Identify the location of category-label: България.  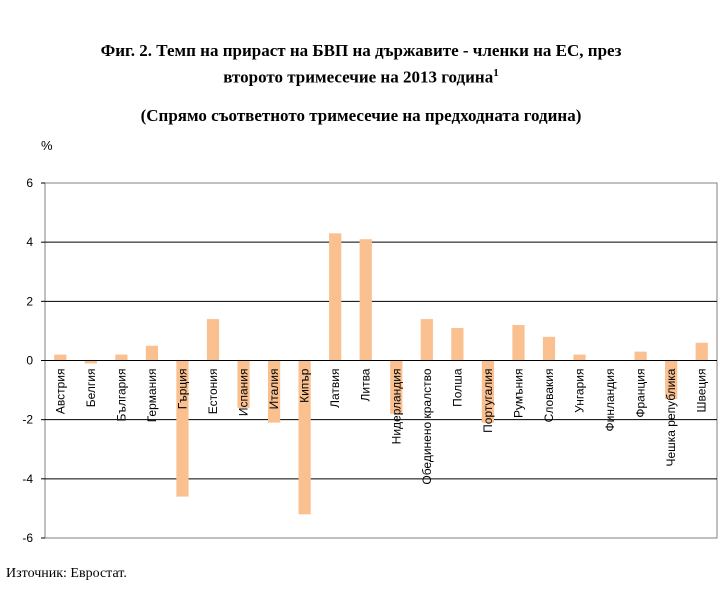
(121, 395).